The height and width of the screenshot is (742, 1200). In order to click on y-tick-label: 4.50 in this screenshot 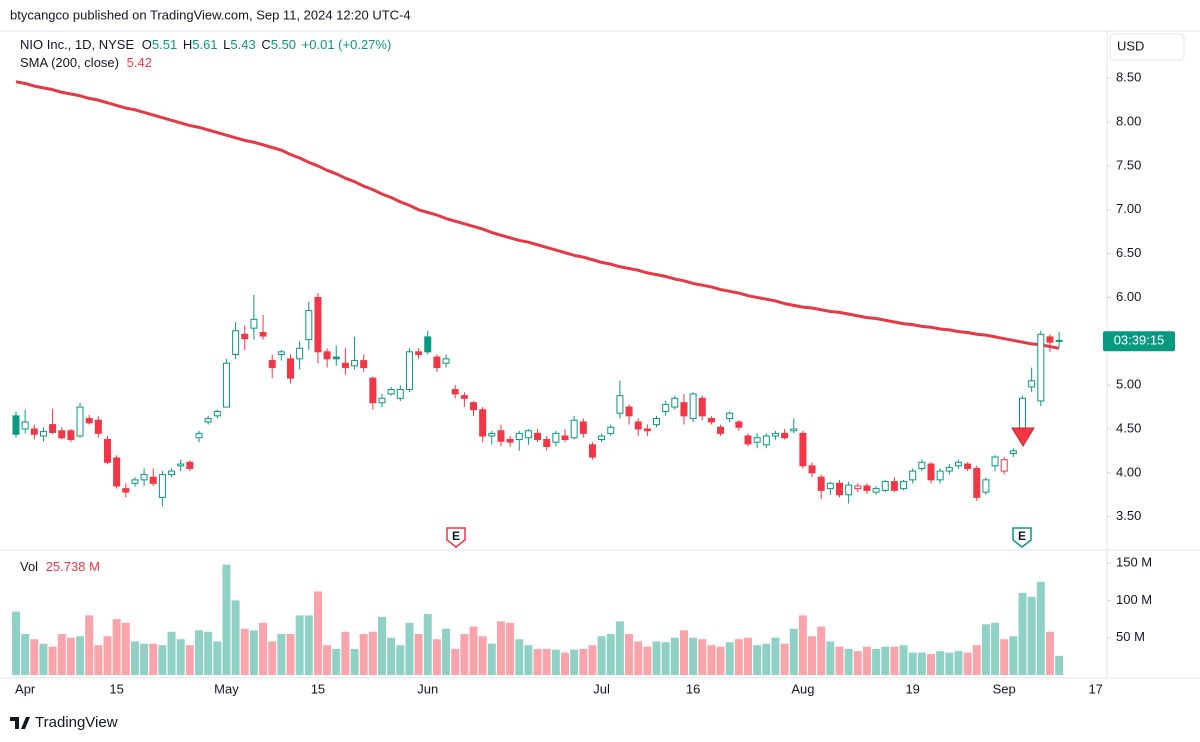, I will do `click(1128, 427)`.